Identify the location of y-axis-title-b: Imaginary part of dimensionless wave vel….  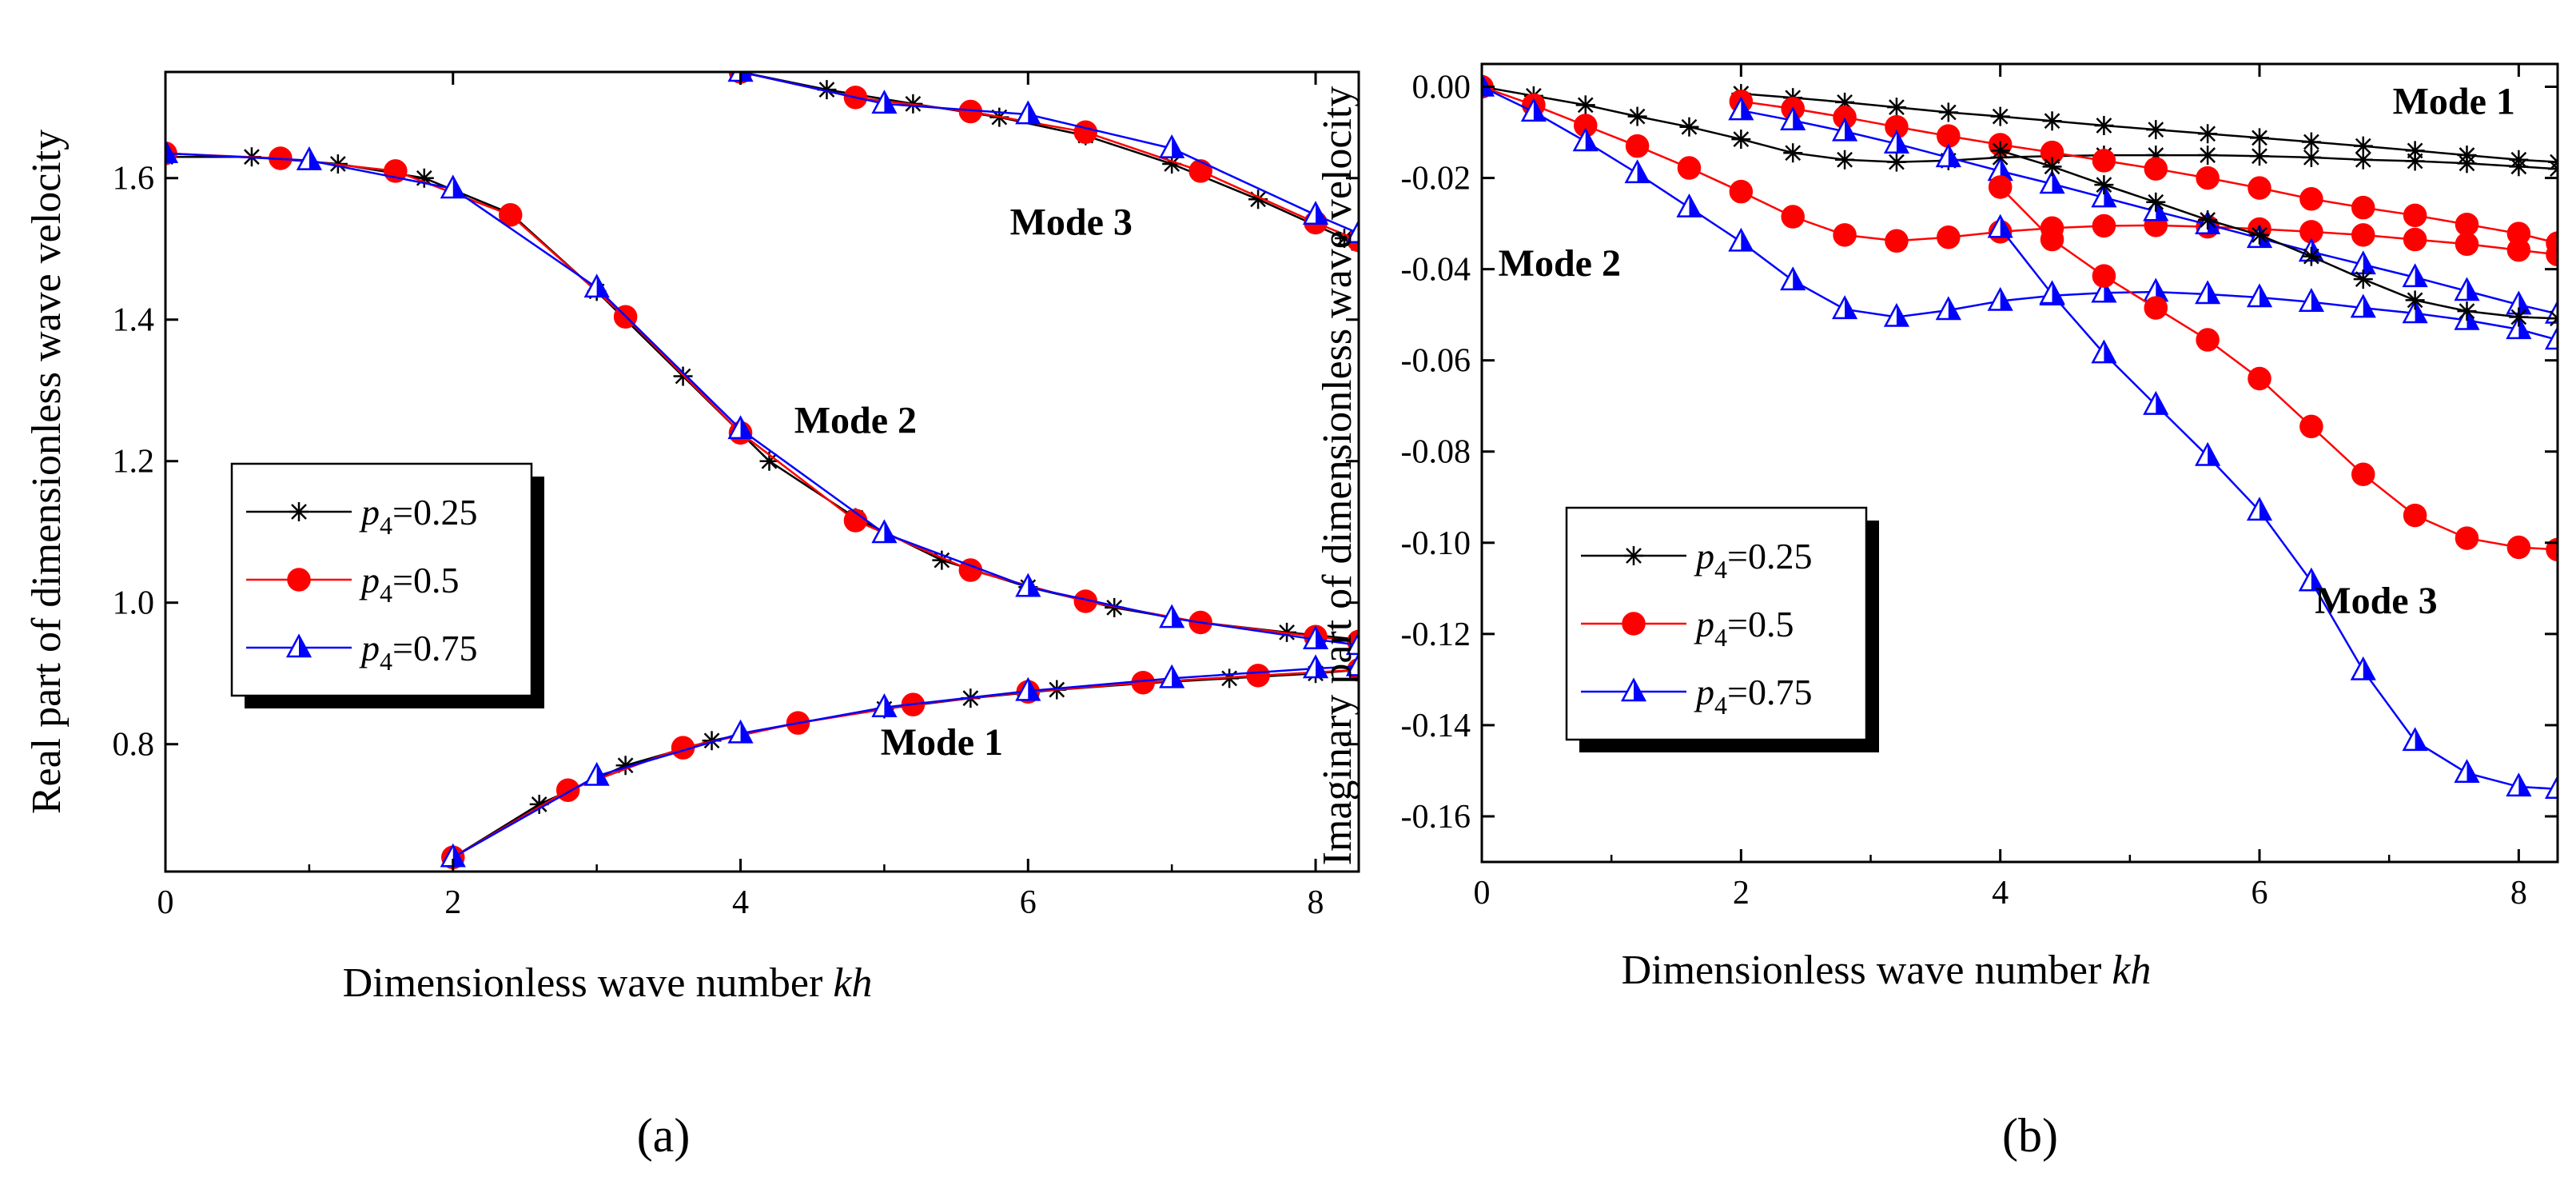
(1337, 476).